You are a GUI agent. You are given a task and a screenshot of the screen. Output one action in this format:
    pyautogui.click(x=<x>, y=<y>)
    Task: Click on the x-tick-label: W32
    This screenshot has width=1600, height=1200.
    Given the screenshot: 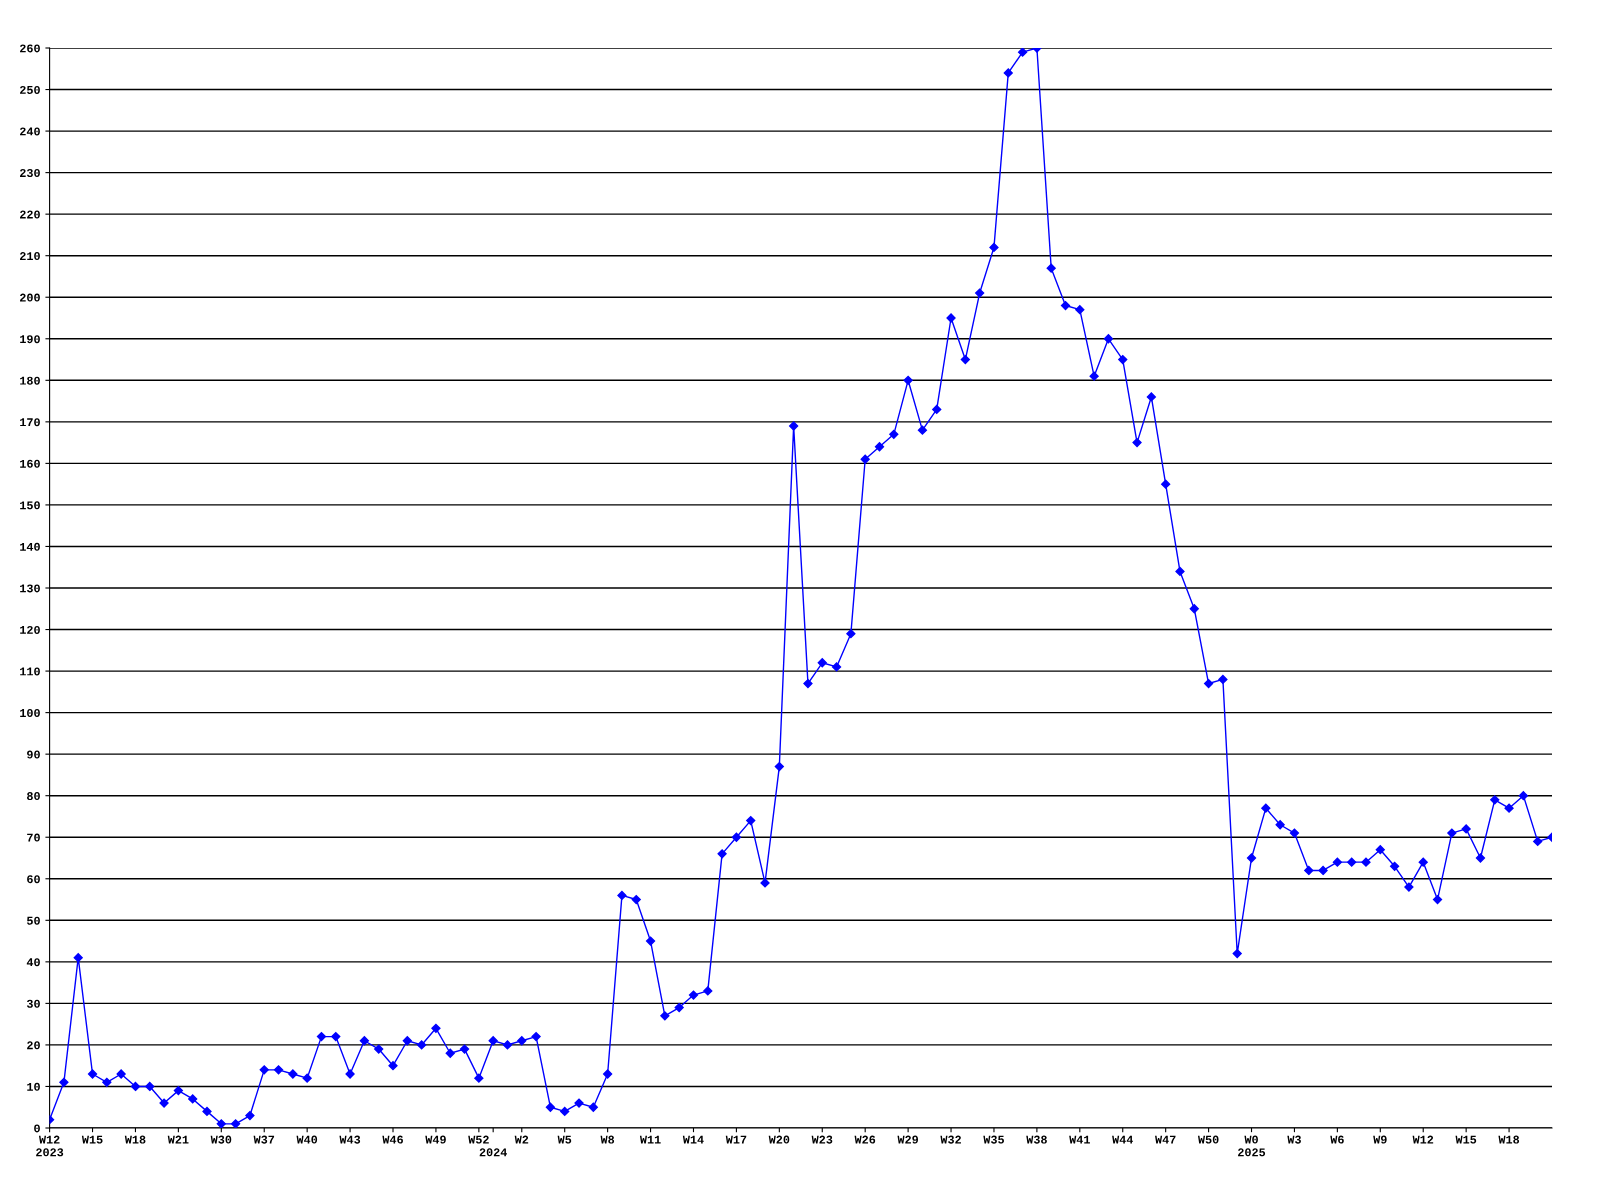 What is the action you would take?
    pyautogui.click(x=950, y=1139)
    